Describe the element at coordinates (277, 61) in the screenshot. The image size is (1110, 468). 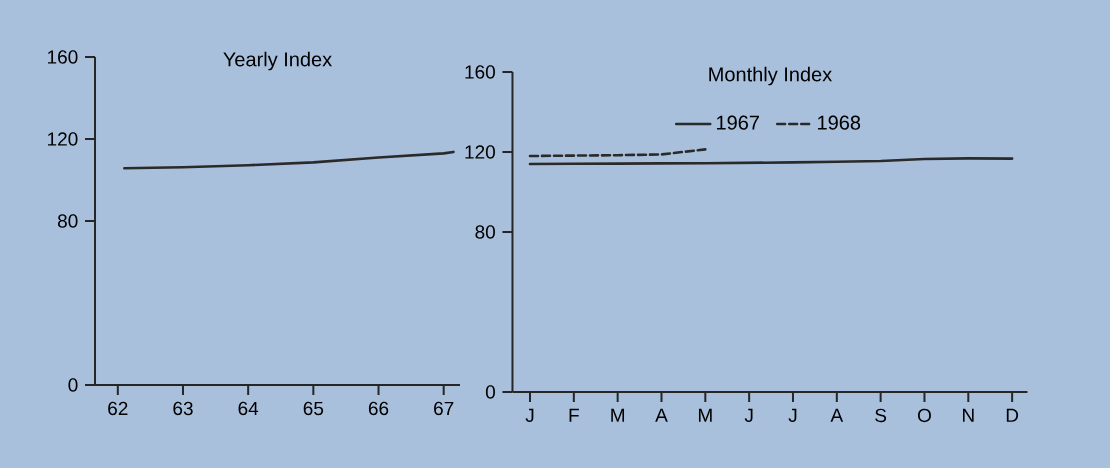
I see `chart-title: Yearly Index` at that location.